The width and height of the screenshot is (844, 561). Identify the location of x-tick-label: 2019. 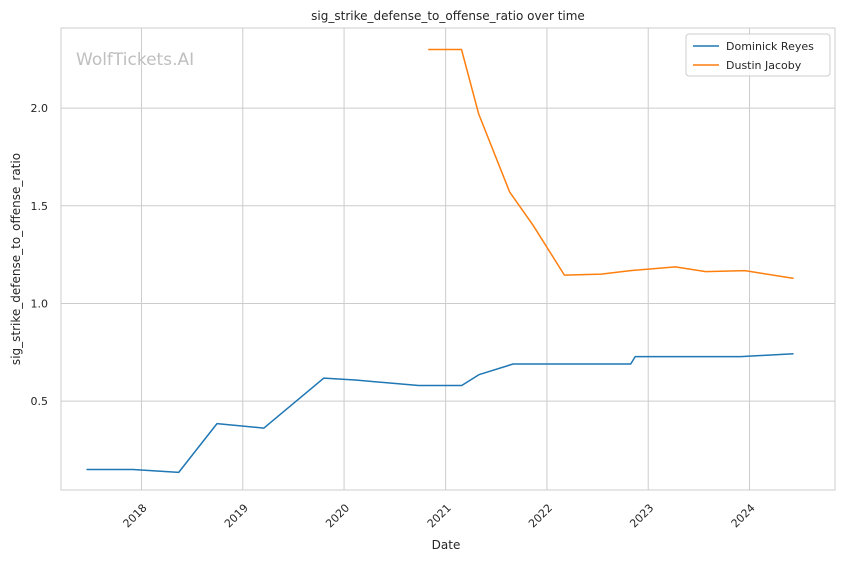
(236, 515).